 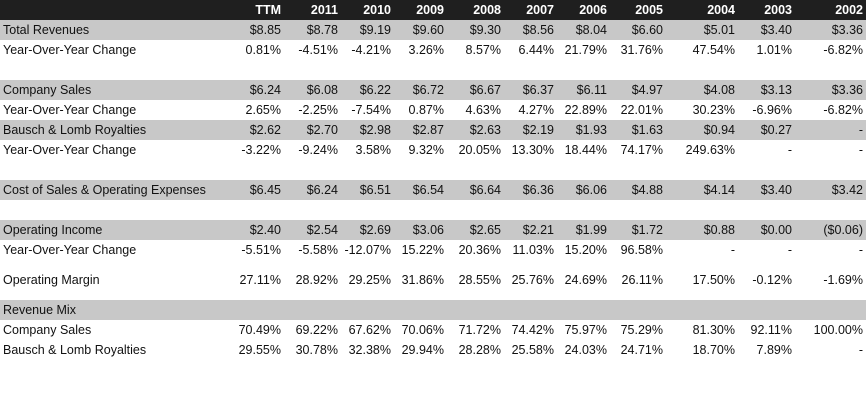 What do you see at coordinates (702, 10) in the screenshot?
I see `header-year-cell: 2004` at bounding box center [702, 10].